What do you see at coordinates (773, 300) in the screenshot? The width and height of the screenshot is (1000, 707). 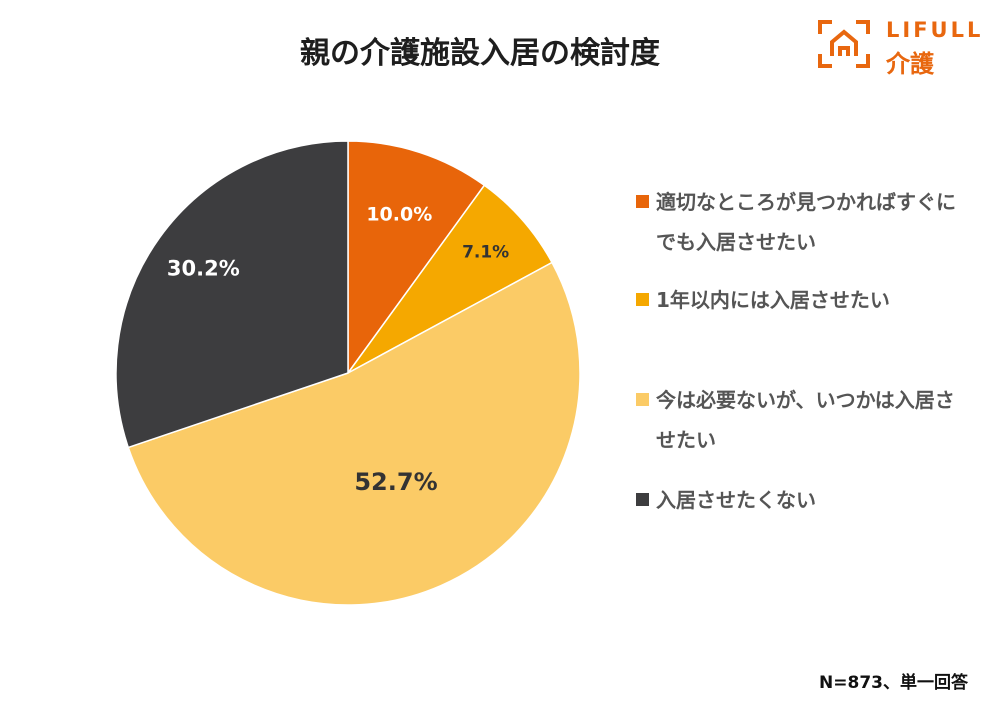 I see `legend-label: 1年以内には入居させたい` at bounding box center [773, 300].